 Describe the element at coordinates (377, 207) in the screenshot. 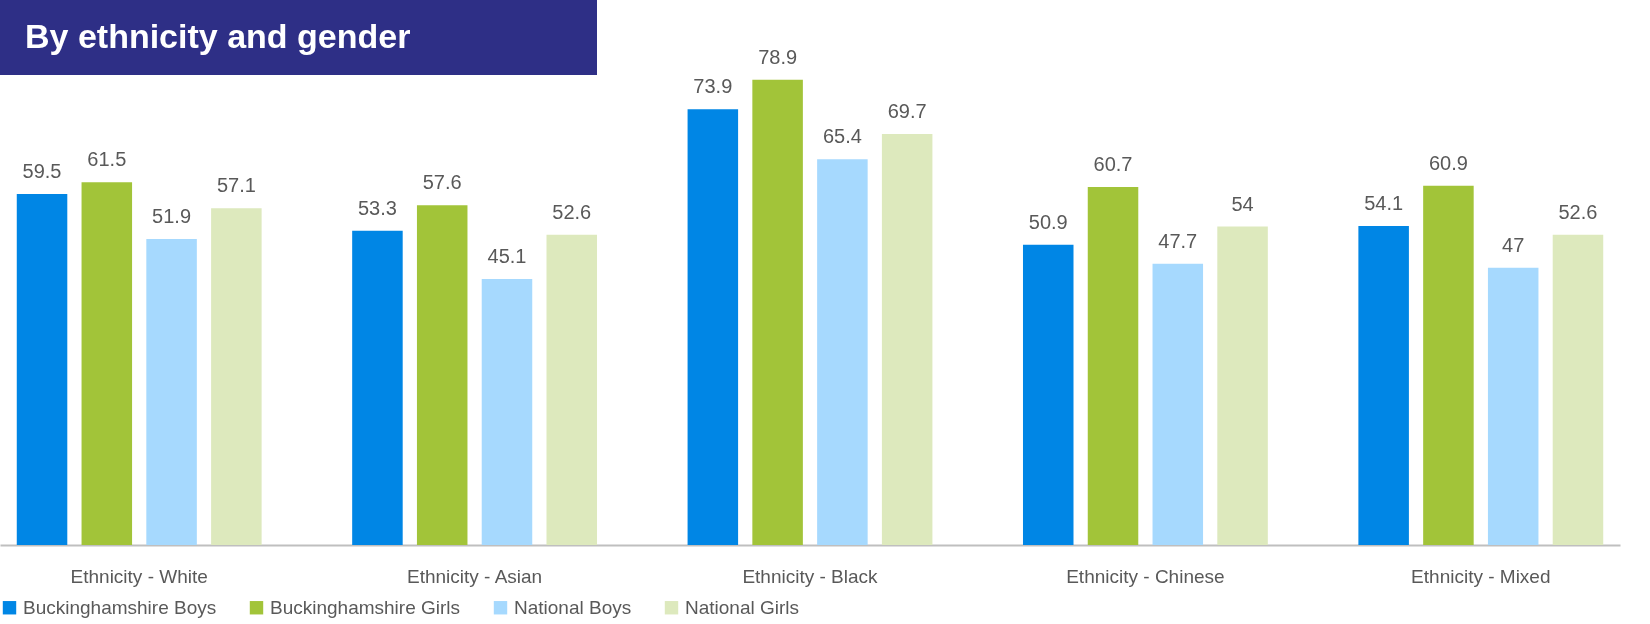

I see `data-label: 53.3` at that location.